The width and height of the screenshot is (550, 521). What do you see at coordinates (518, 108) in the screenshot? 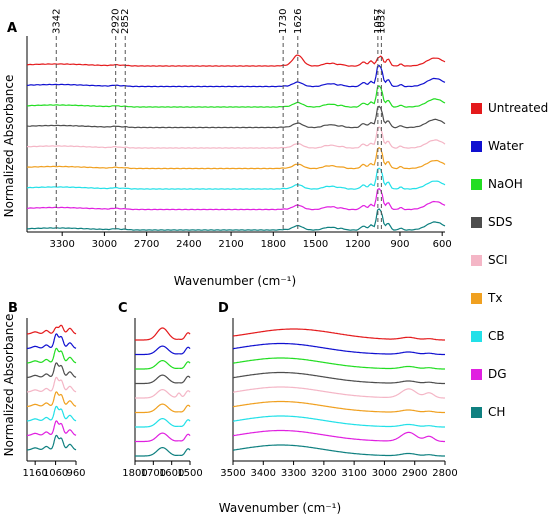
I see `legend-label-untreated: Untreated` at bounding box center [518, 108].